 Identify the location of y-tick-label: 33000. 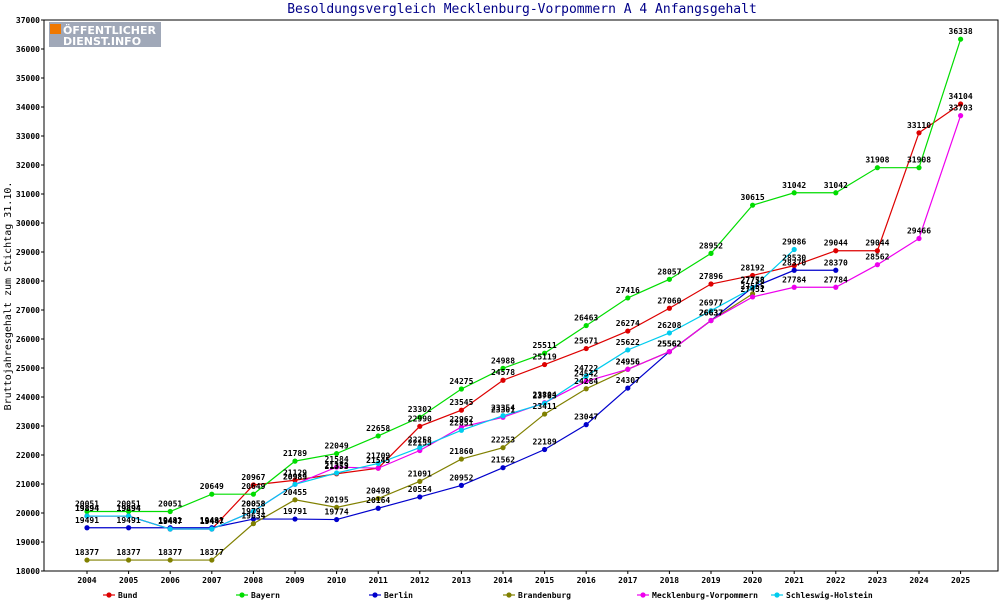
(28, 136).